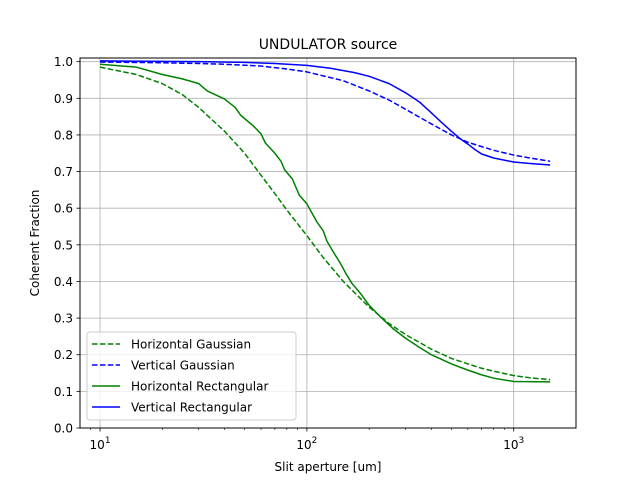  I want to click on y-tick-label: 0.6, so click(63, 209).